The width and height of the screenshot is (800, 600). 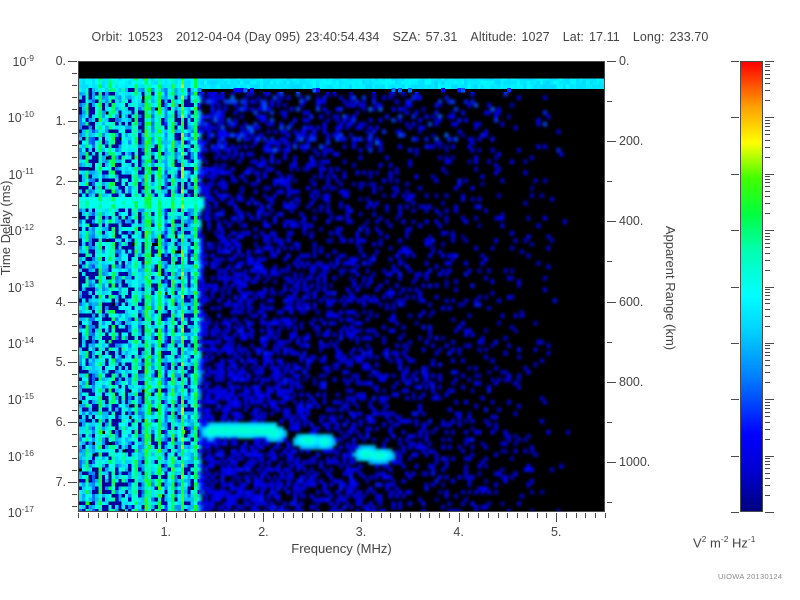 I want to click on header-orbit-key: Orbit:, so click(x=107, y=37).